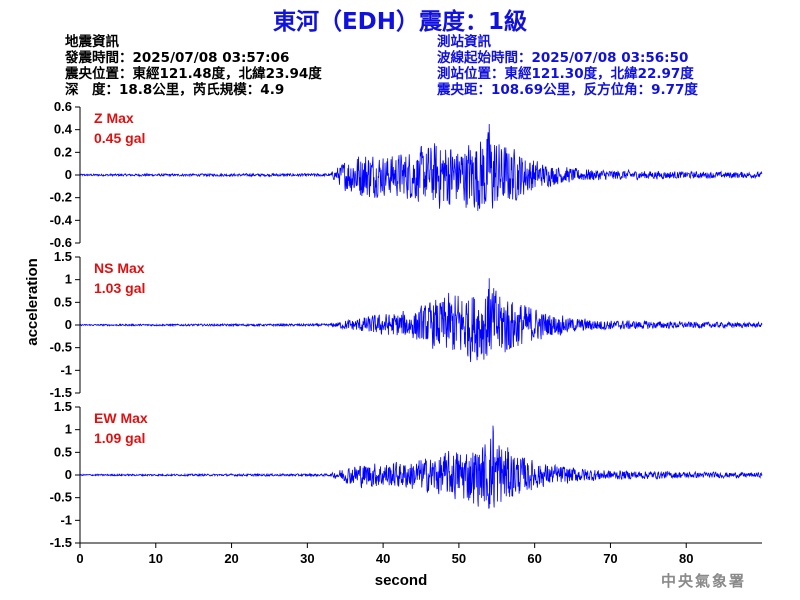  Describe the element at coordinates (119, 268) in the screenshot. I see `max-label-ns: NS Max` at that location.